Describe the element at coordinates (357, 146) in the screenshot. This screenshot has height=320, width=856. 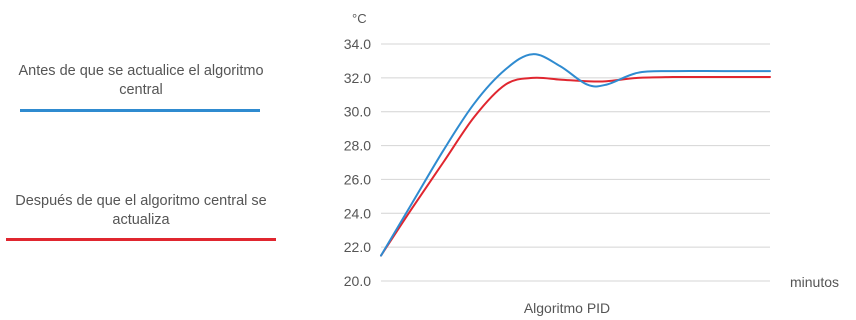
I see `y-tick-label: 28.0` at that location.